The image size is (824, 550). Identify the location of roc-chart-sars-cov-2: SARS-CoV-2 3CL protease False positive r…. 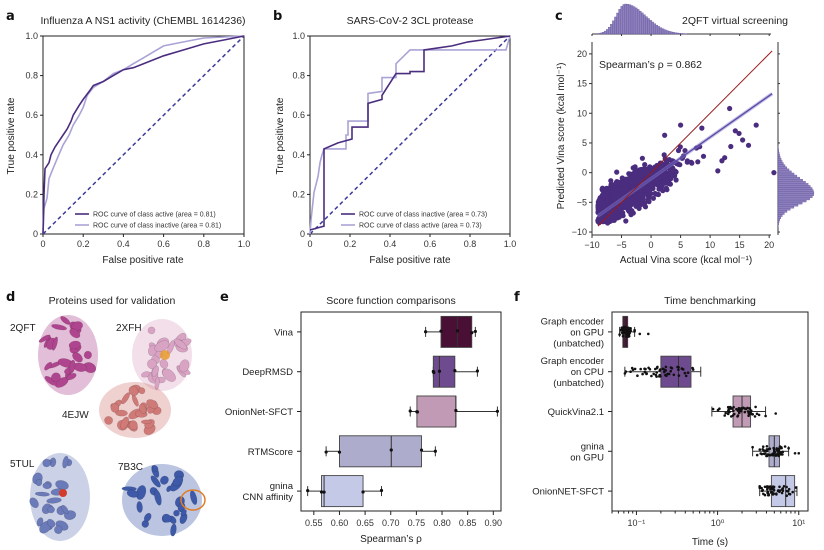
(395, 140).